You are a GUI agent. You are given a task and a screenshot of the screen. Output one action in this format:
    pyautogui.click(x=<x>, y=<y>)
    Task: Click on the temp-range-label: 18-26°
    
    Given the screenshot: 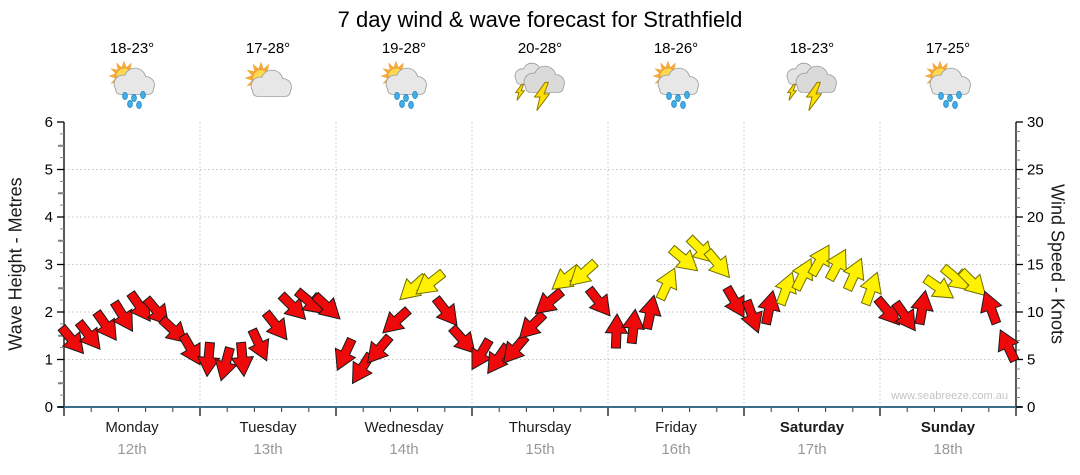 What is the action you would take?
    pyautogui.click(x=676, y=48)
    